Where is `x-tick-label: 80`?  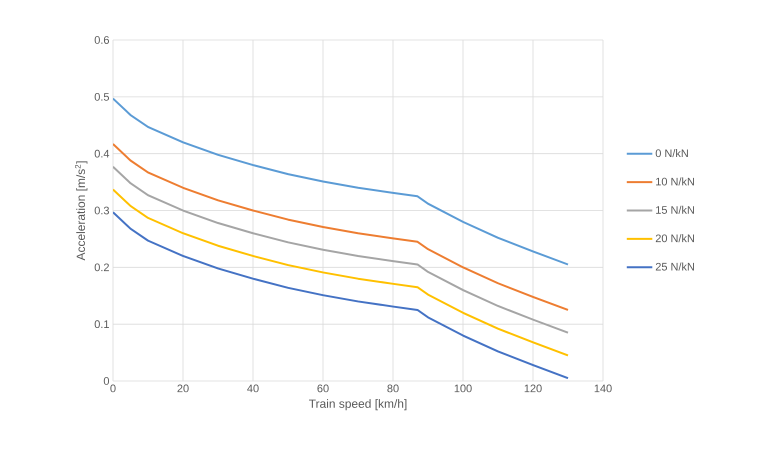
x-tick-label: 80 is located at coordinates (393, 388).